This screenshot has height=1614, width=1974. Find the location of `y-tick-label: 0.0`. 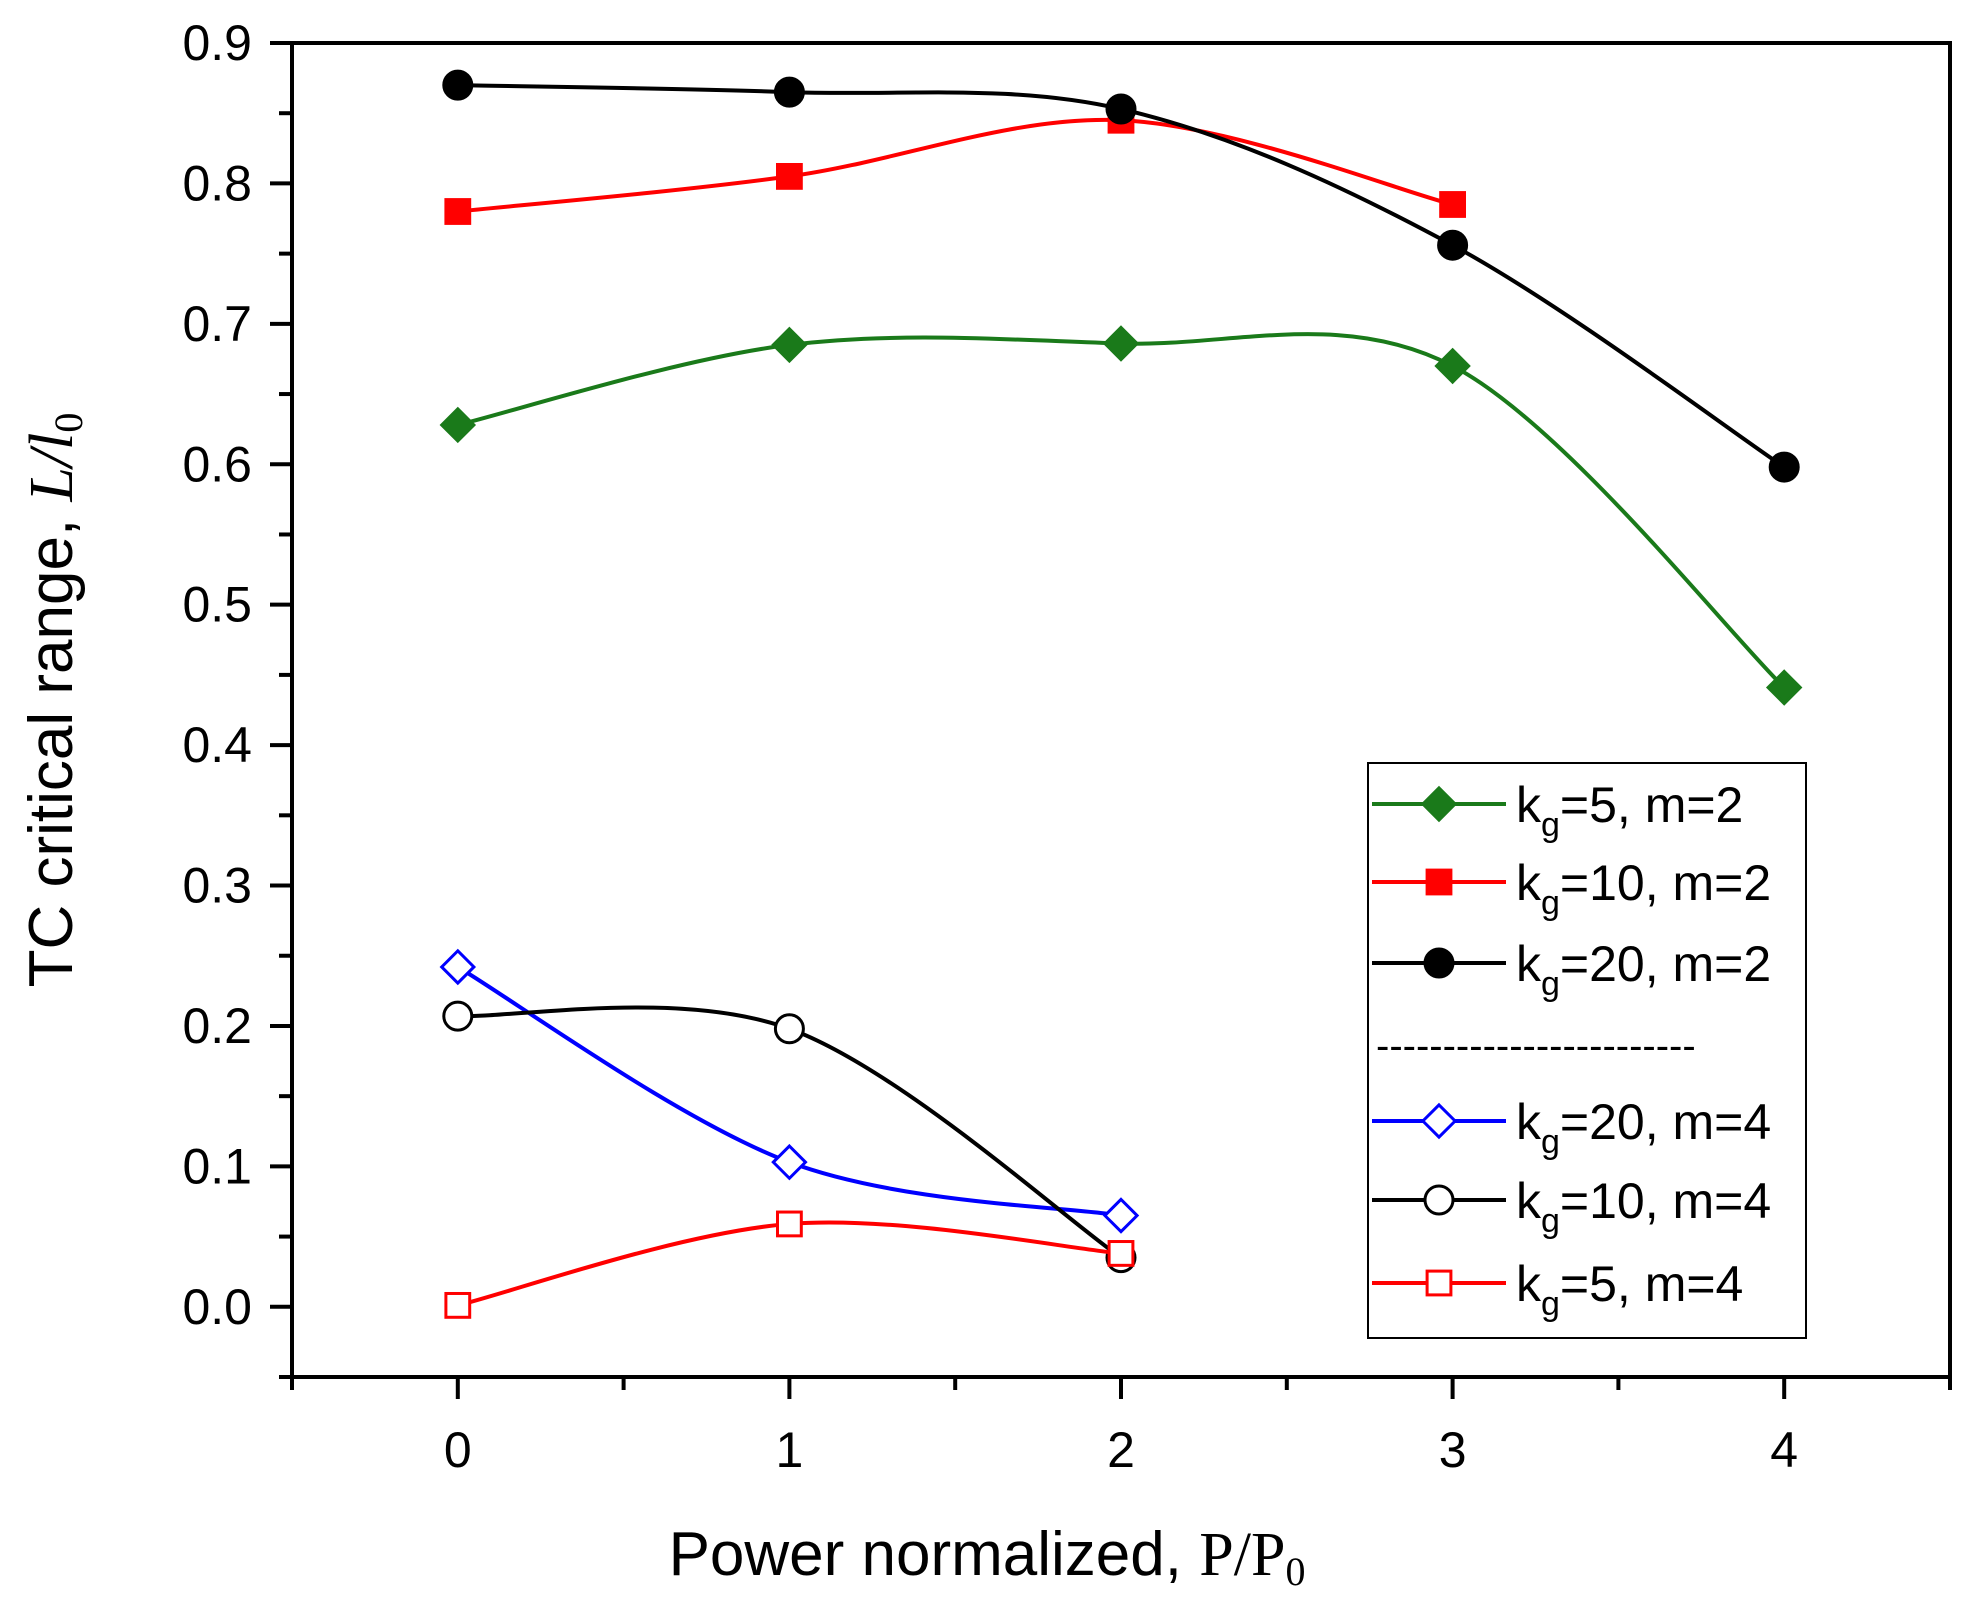

y-tick-label: 0.0 is located at coordinates (217, 1307).